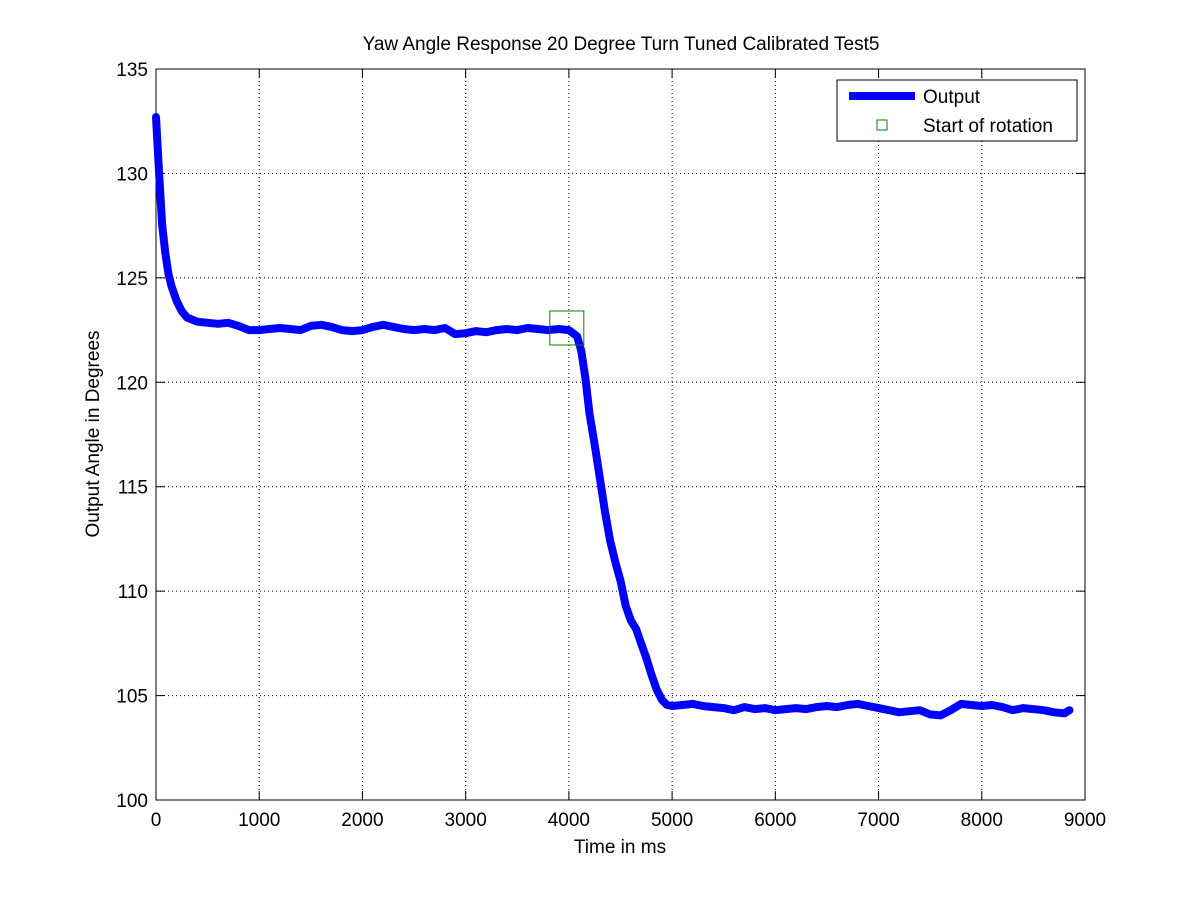  Describe the element at coordinates (982, 820) in the screenshot. I see `x-tick-label: 8000` at that location.